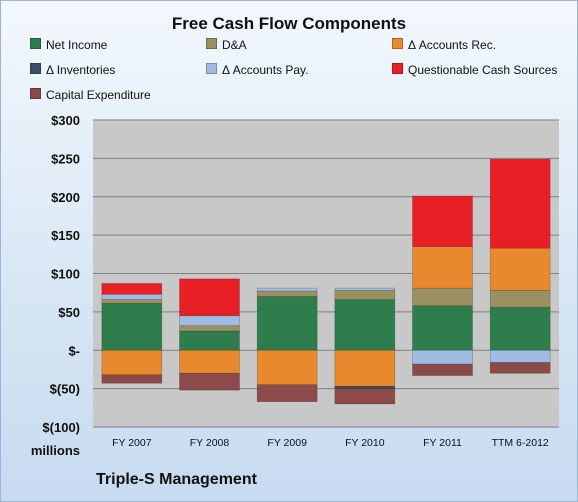  What do you see at coordinates (234, 45) in the screenshot?
I see `legend-label: D&A` at bounding box center [234, 45].